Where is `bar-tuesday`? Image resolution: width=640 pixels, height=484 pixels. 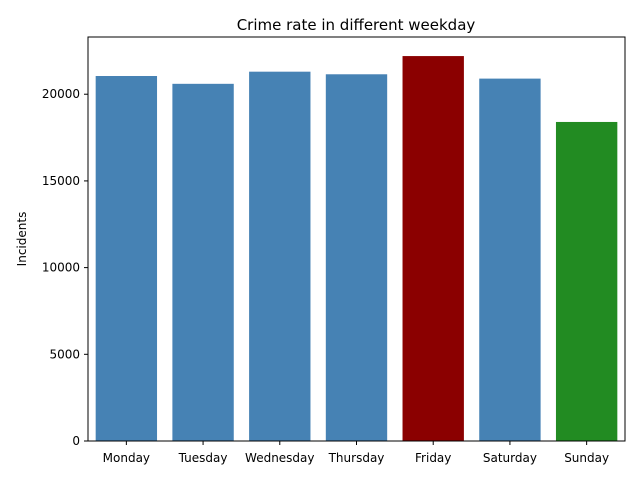 bar-tuesday is located at coordinates (203, 262).